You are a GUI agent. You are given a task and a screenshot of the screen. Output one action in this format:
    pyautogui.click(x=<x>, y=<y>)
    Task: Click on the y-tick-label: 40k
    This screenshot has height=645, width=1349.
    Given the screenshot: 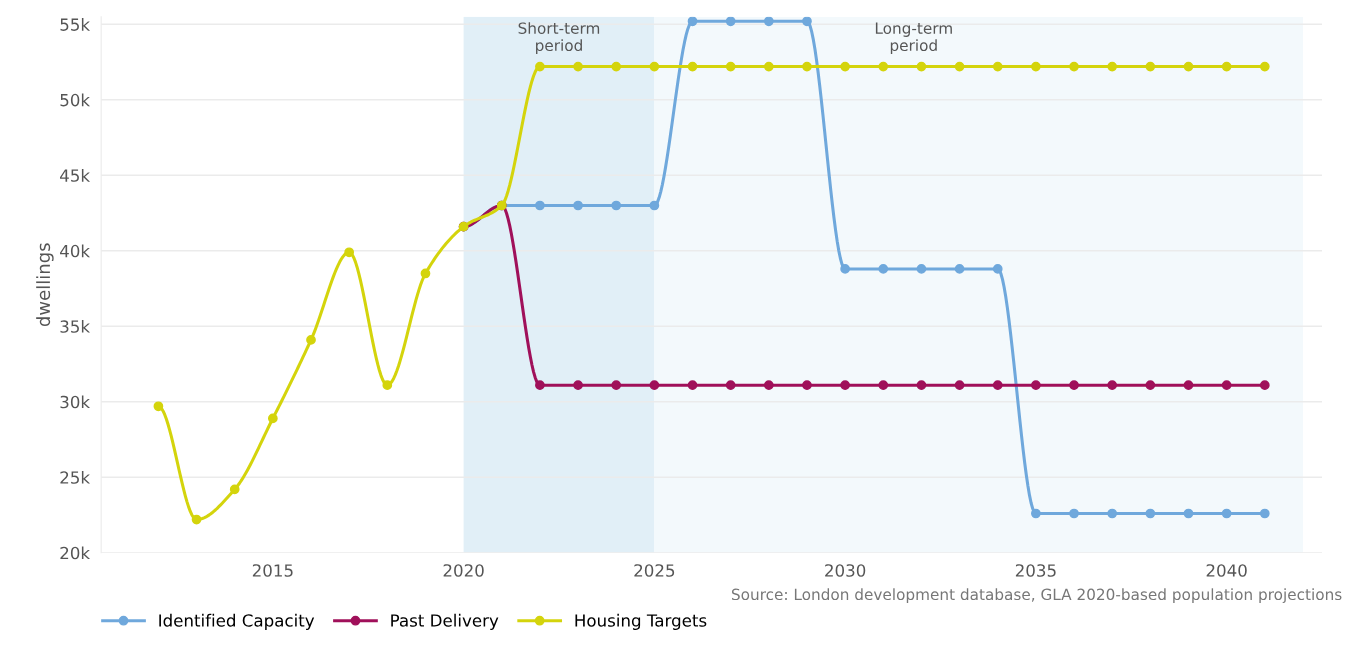 What is the action you would take?
    pyautogui.click(x=75, y=251)
    